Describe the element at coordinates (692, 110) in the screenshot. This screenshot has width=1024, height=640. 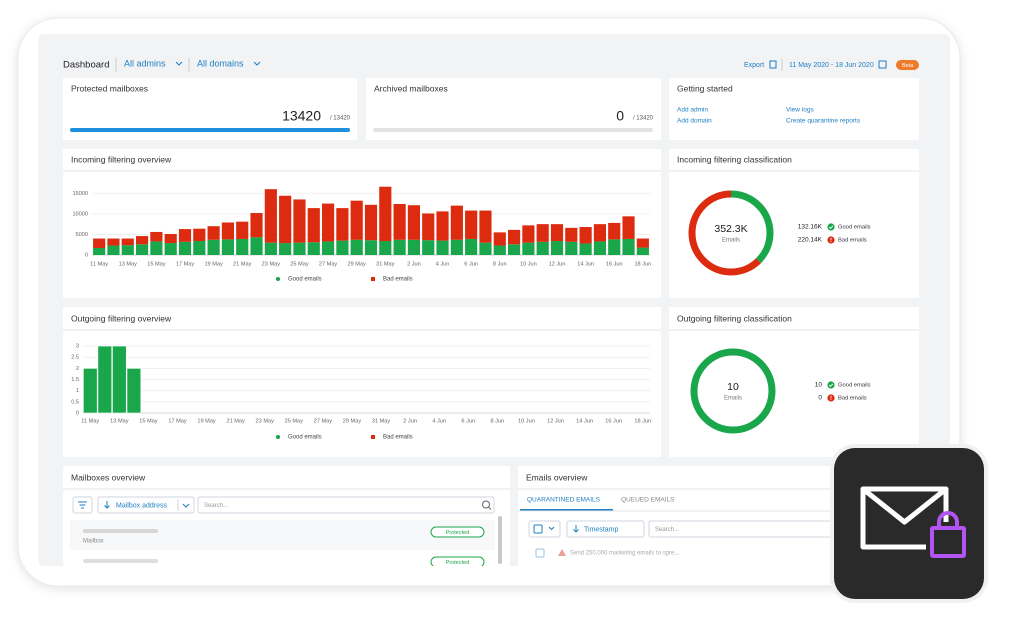
I see `link: Add admin` at that location.